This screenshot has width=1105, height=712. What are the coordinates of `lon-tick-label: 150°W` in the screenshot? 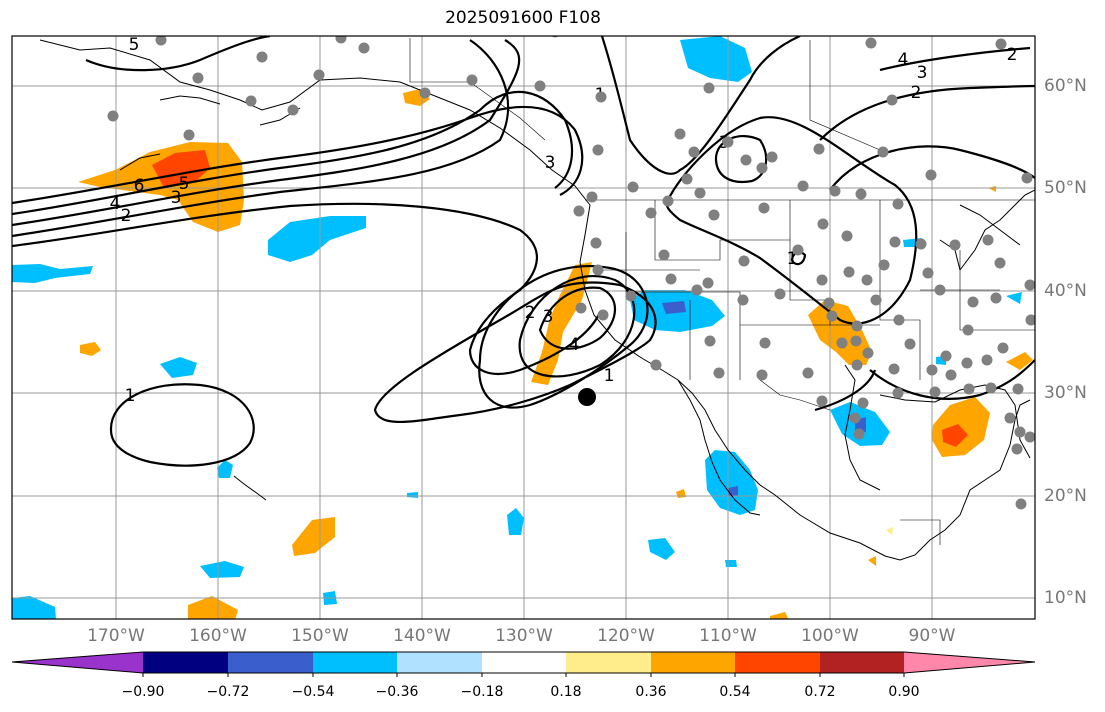 It's located at (320, 636).